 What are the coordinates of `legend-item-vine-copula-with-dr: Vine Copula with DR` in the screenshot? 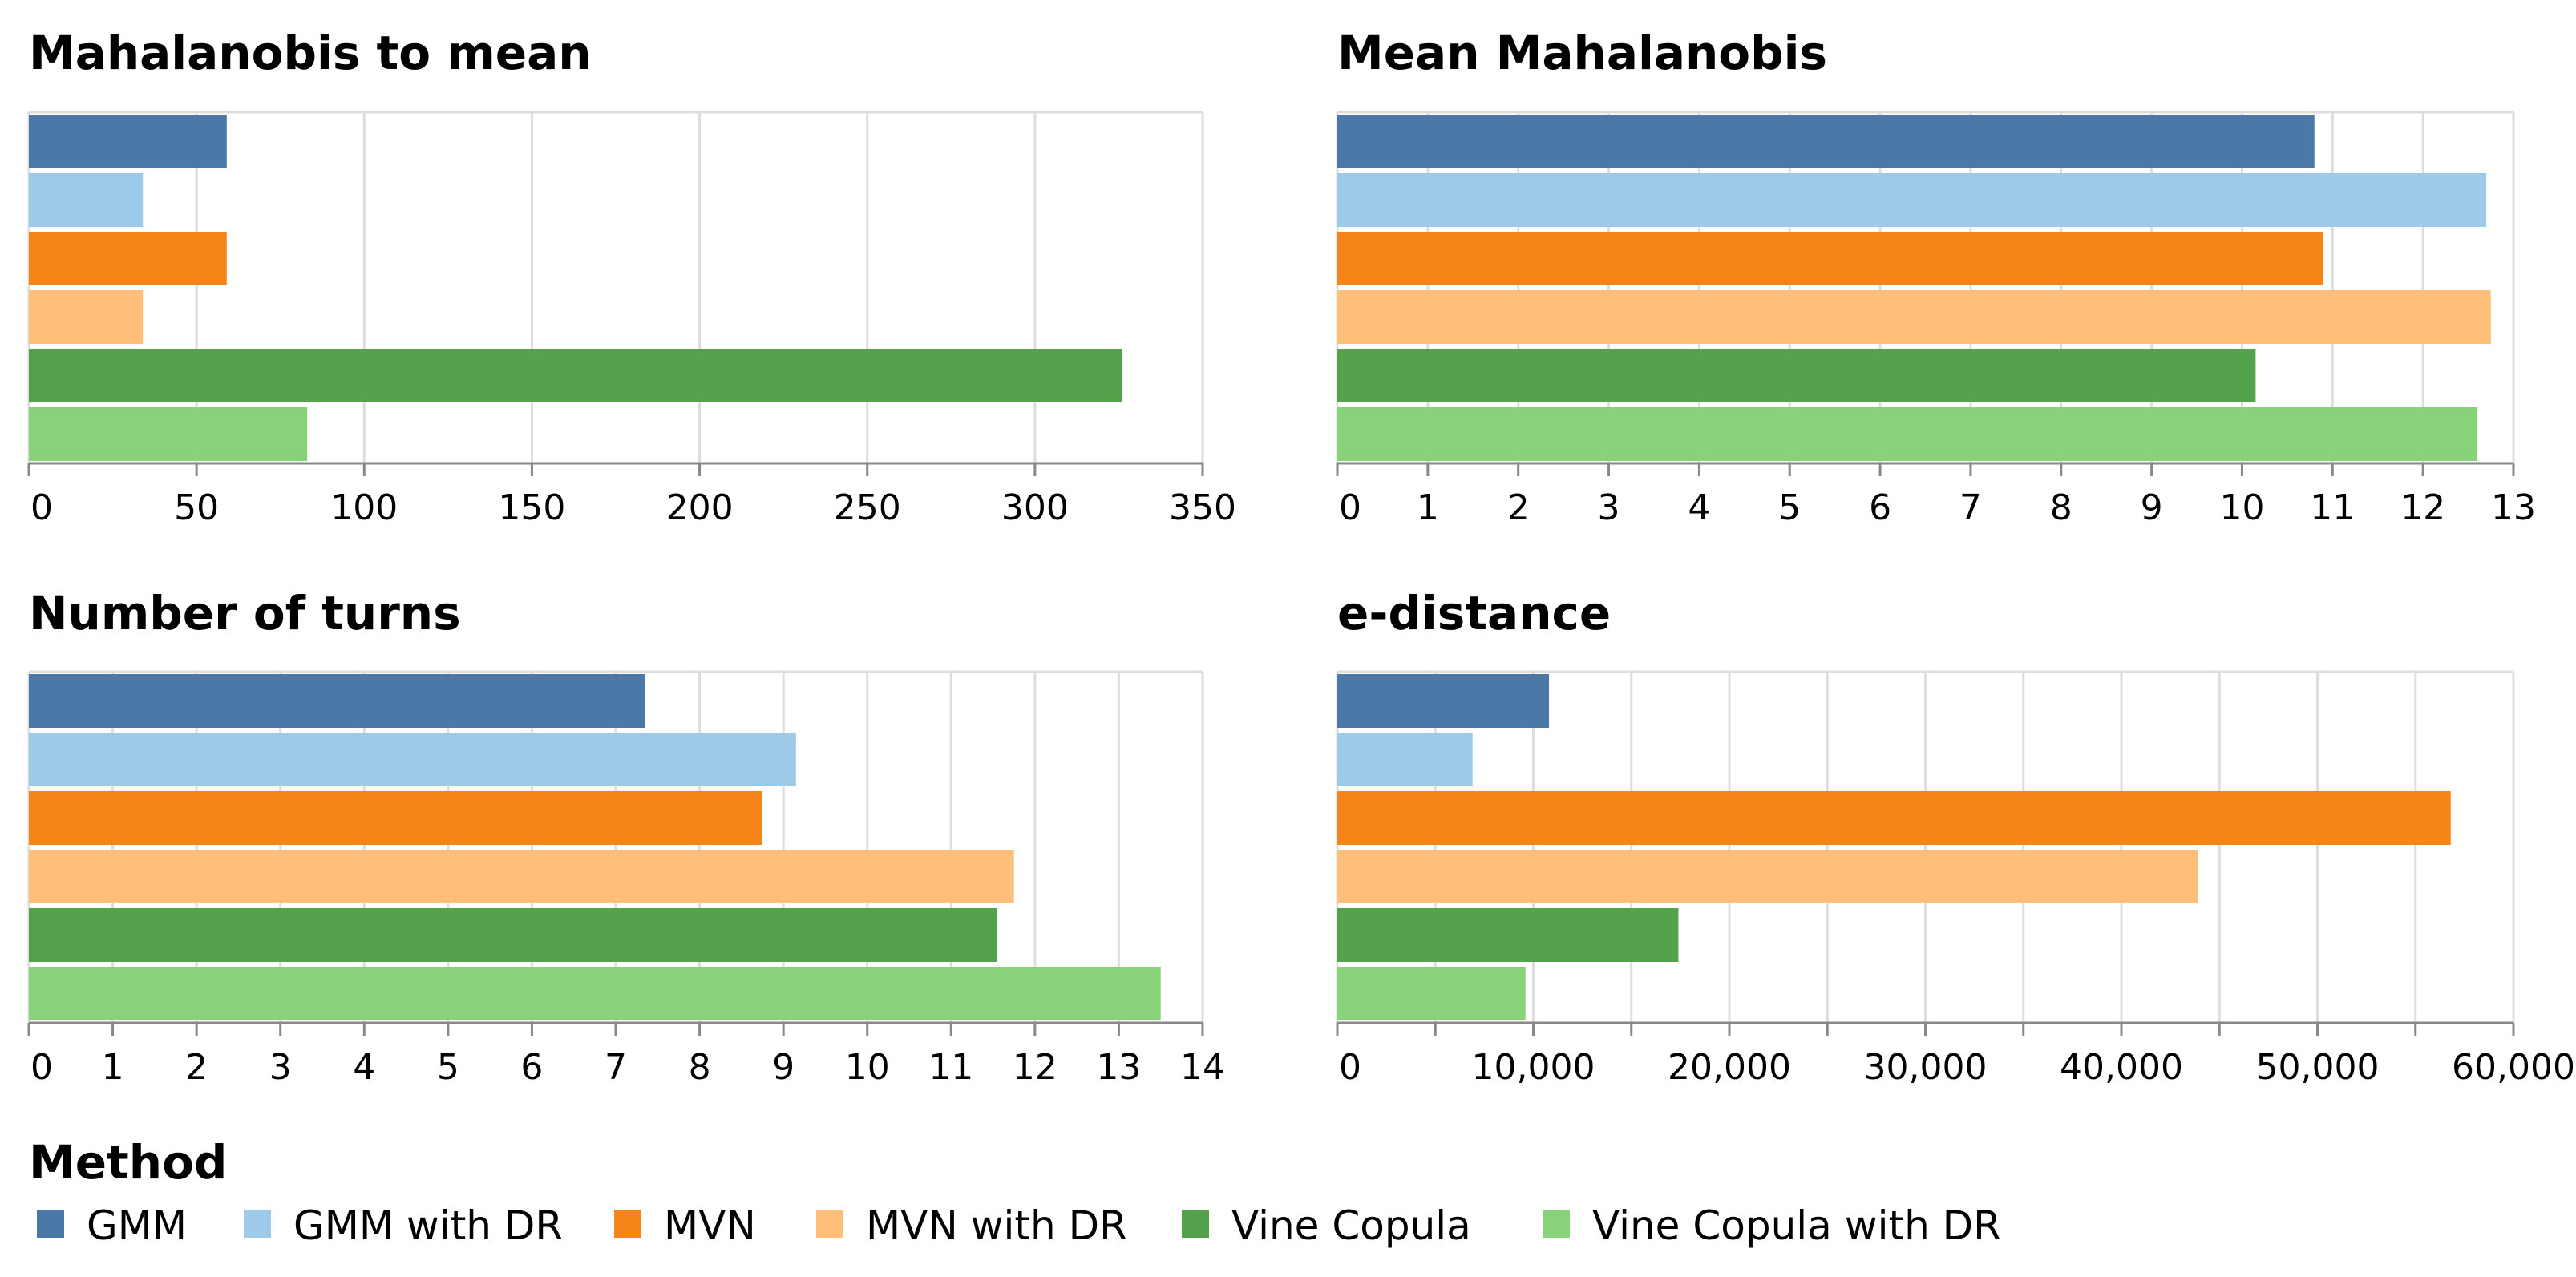 It's located at (1772, 1225).